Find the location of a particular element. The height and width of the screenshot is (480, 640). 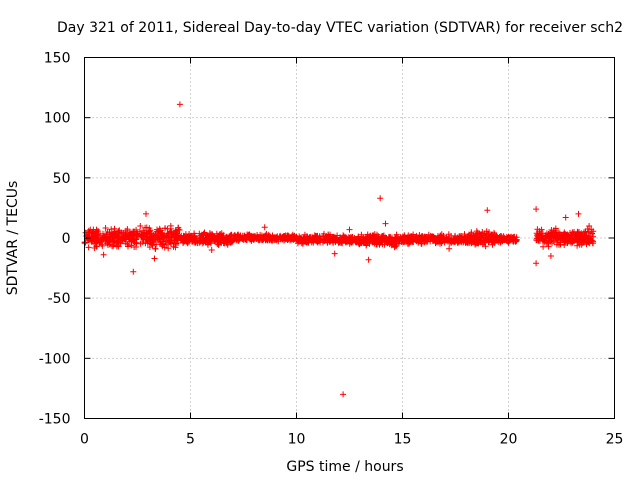

y-tick-label: 50 is located at coordinates (62, 179).